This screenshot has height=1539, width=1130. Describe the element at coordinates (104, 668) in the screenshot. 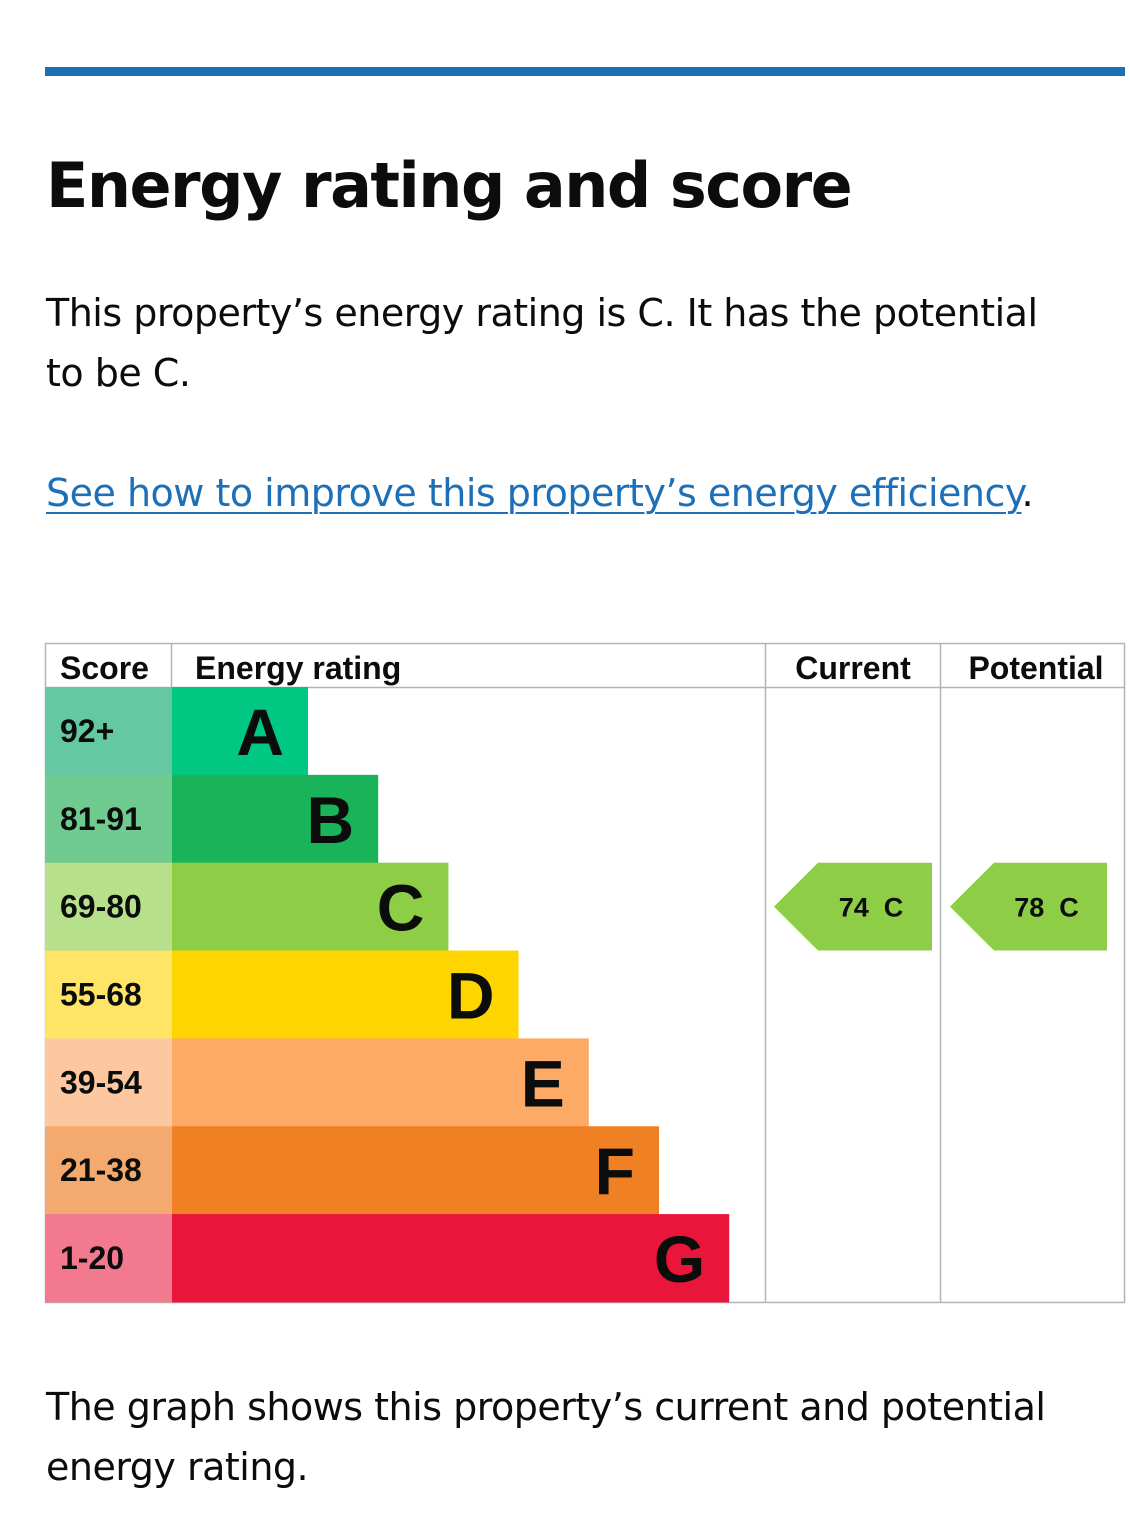

I see `header-score: Score` at that location.